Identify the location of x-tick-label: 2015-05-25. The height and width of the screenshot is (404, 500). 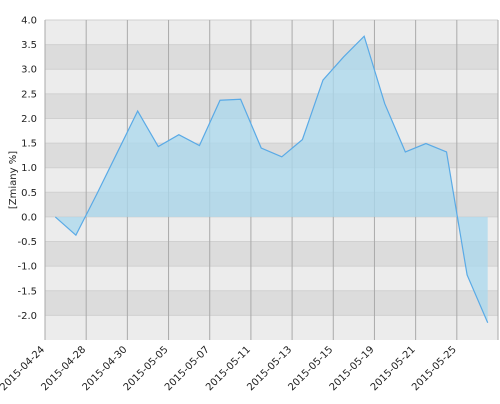
(434, 368).